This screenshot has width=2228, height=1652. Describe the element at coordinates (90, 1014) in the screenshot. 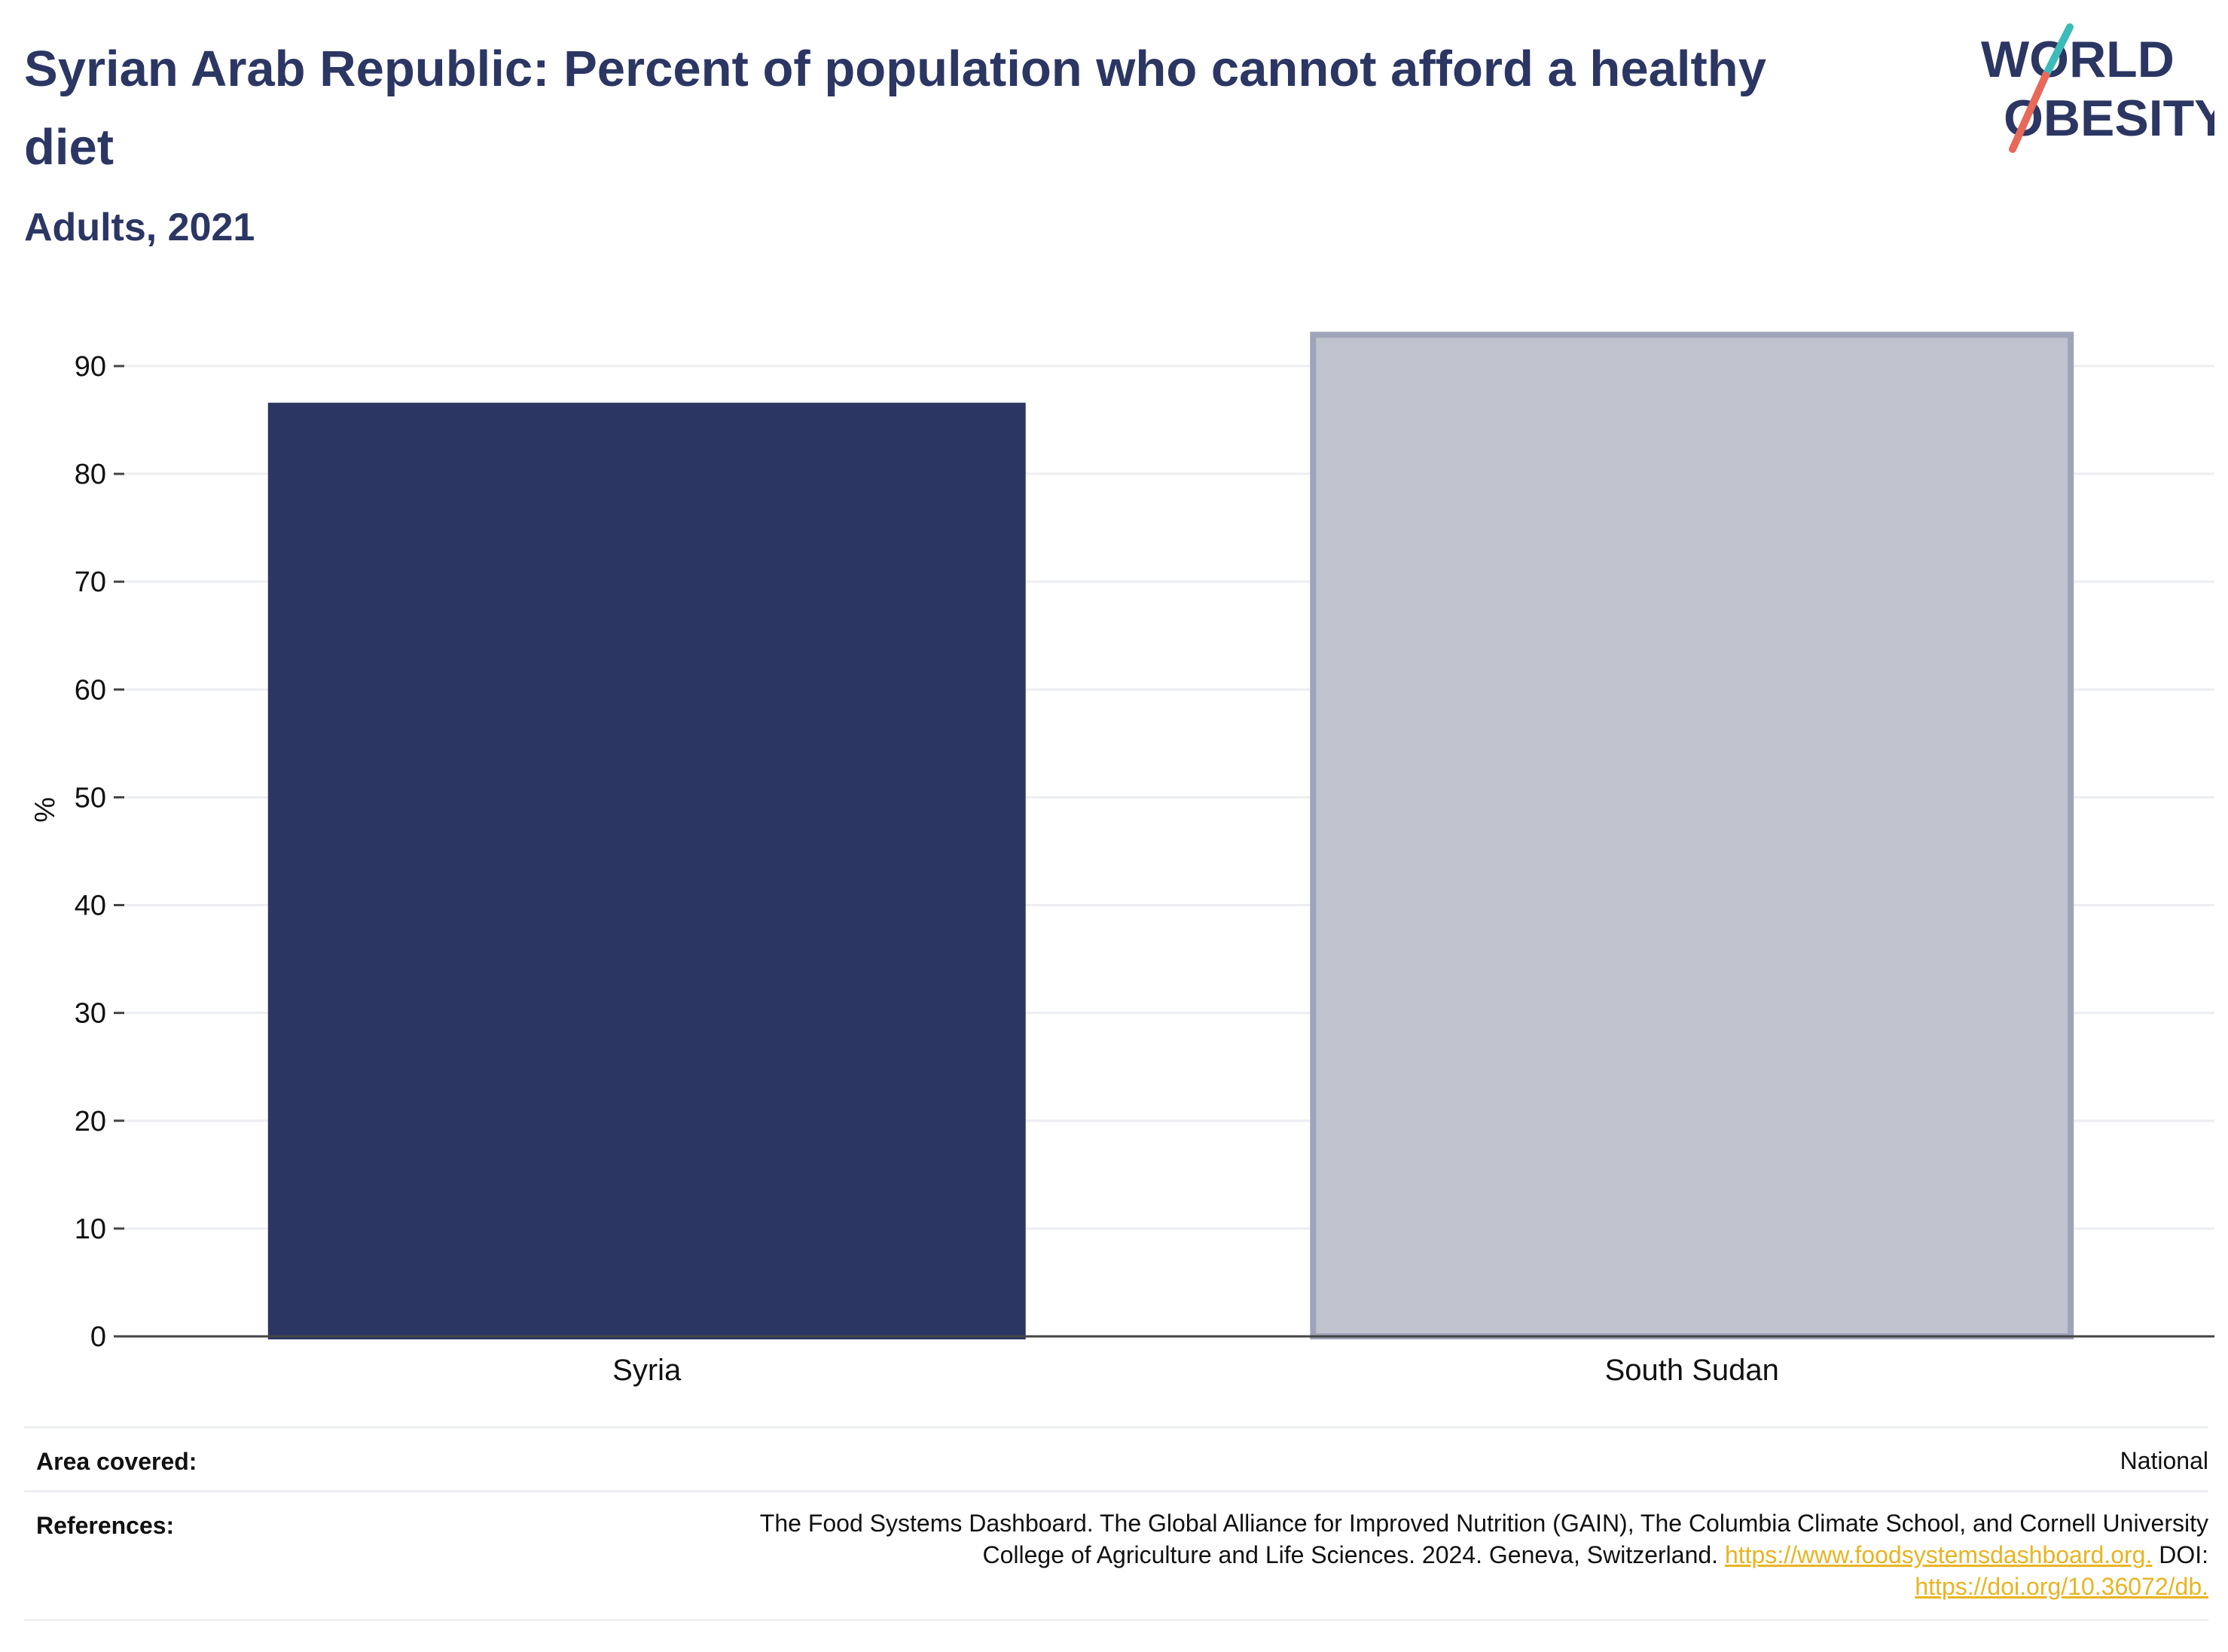

I see `y-tick-label: 30` at that location.